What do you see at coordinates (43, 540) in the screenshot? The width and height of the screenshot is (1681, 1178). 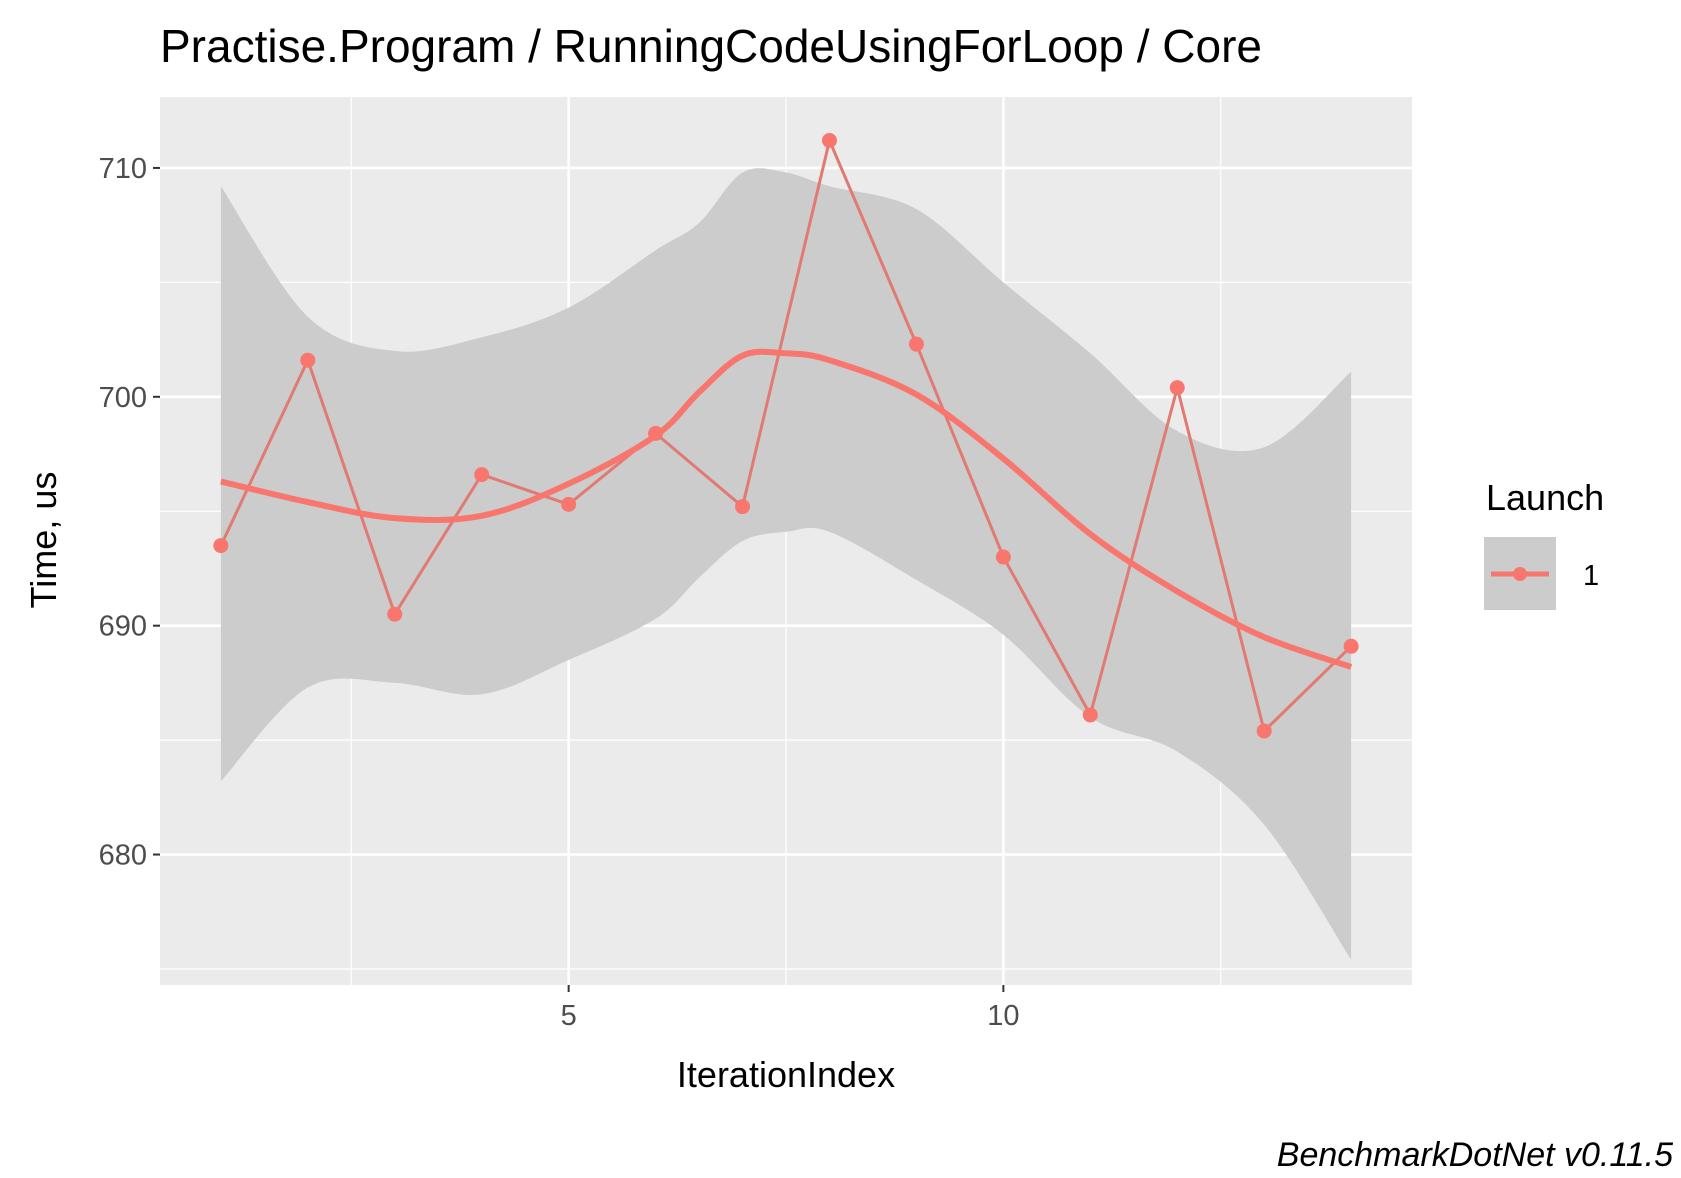 I see `y-axis-title: Time, us` at bounding box center [43, 540].